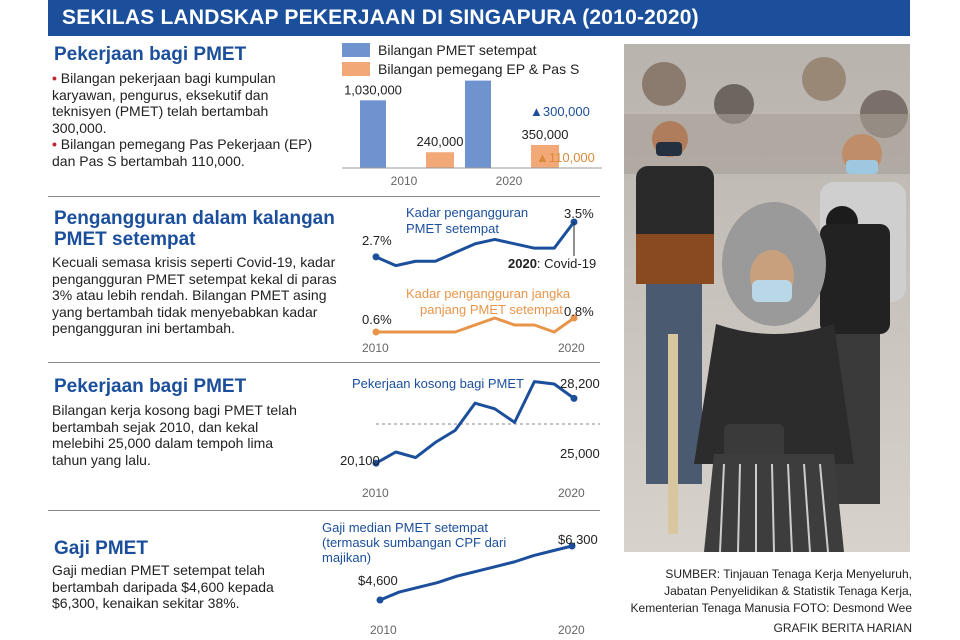 The image size is (960, 640). What do you see at coordinates (842, 628) in the screenshot?
I see `graphic-credit: GRAFIK BERITA HARIAN` at bounding box center [842, 628].